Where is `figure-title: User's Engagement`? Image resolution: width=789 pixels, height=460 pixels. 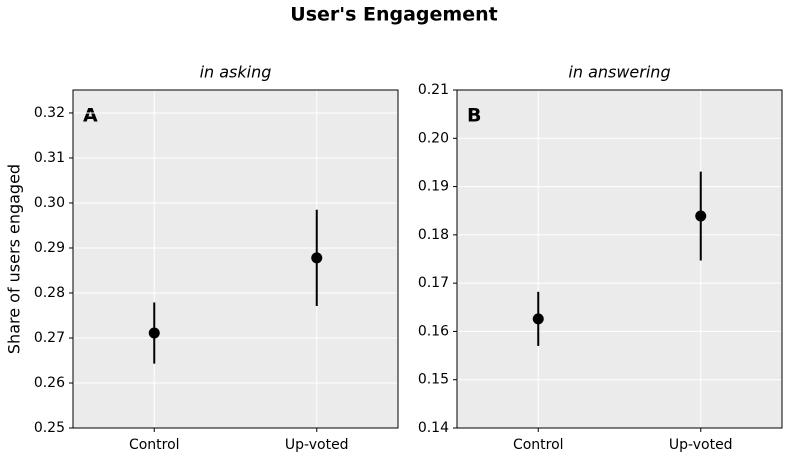 figure-title: User's Engagement is located at coordinates (393, 15).